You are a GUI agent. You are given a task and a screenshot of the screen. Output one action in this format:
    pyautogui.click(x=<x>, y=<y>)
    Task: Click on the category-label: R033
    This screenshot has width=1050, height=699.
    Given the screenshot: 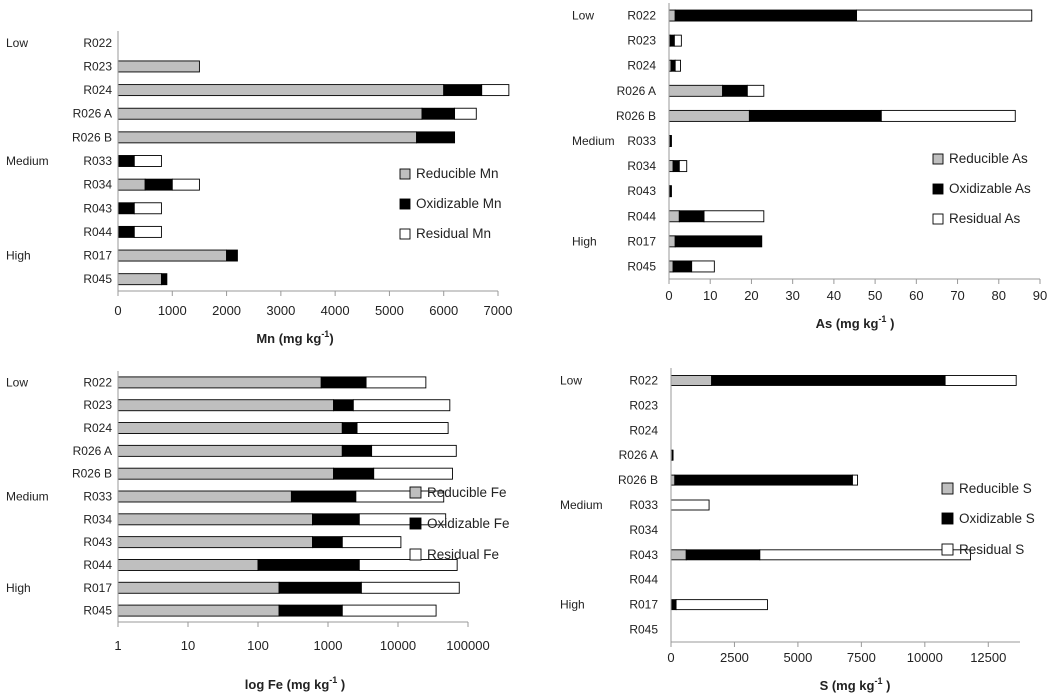 What is the action you would take?
    pyautogui.click(x=641, y=141)
    